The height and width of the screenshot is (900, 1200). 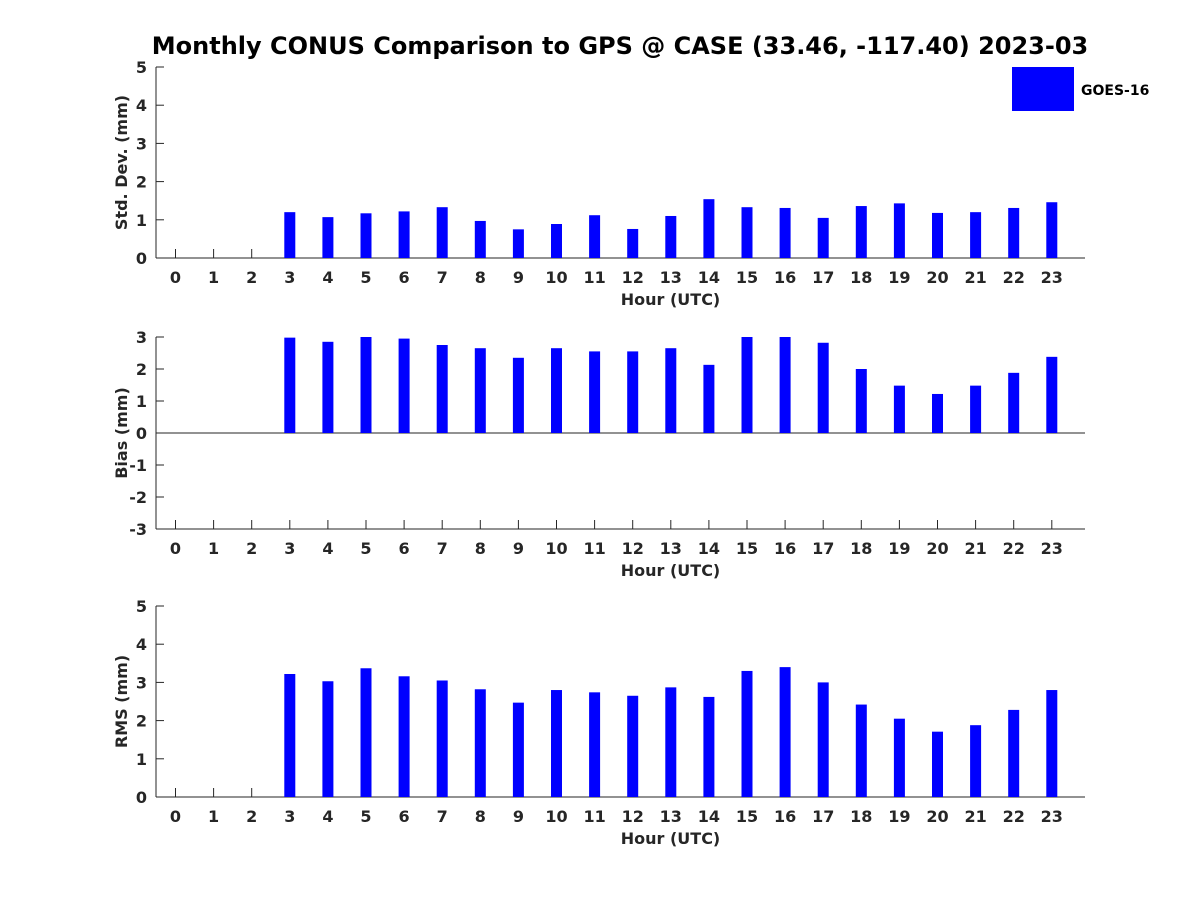 I want to click on x-tick-label: 14, so click(x=709, y=548).